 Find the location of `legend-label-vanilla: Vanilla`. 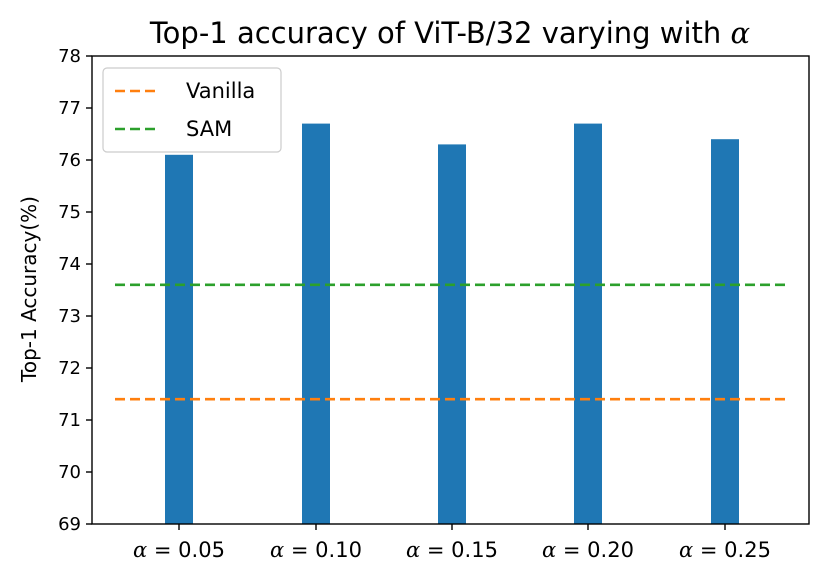

legend-label-vanilla: Vanilla is located at coordinates (220, 91).